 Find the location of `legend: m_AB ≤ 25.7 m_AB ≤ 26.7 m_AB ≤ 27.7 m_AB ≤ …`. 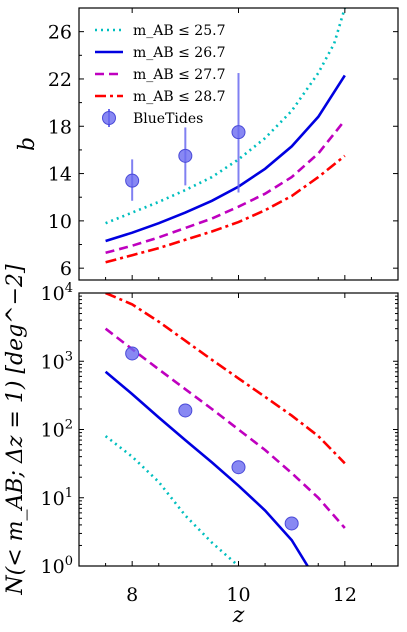

legend: m_AB ≤ 25.7 m_AB ≤ 26.7 m_AB ≤ 27.7 m_AB ≤ … is located at coordinates (160, 75).